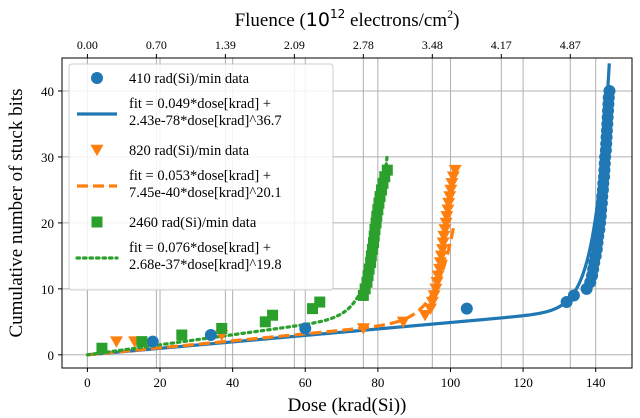  What do you see at coordinates (596, 382) in the screenshot?
I see `x-tick-label-7: 140` at bounding box center [596, 382].